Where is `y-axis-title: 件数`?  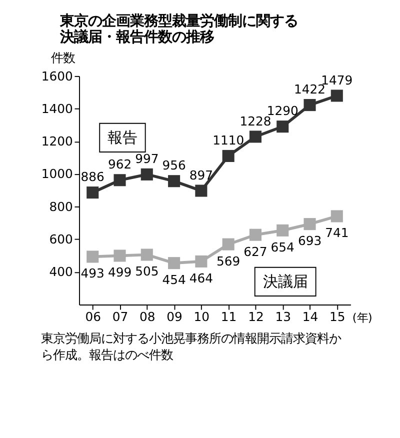 y-axis-title: 件数 is located at coordinates (62, 58).